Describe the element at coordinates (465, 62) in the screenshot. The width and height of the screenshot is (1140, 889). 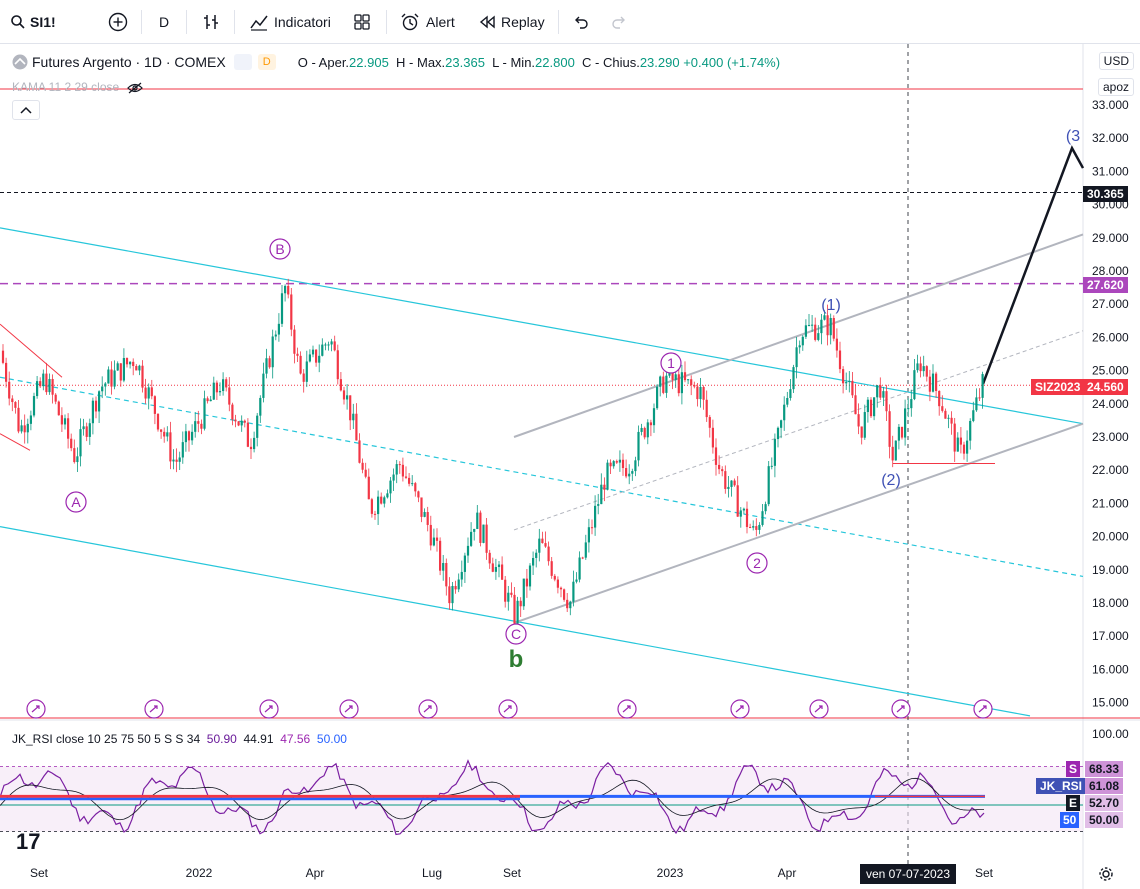
I see `high-value: 23.365` at that location.